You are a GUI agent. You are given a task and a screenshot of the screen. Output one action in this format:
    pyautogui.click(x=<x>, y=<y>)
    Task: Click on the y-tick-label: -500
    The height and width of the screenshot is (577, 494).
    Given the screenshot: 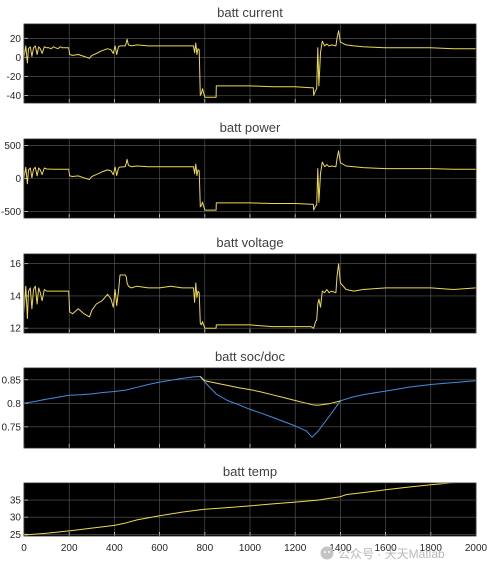 What is the action you would take?
    pyautogui.click(x=11, y=212)
    